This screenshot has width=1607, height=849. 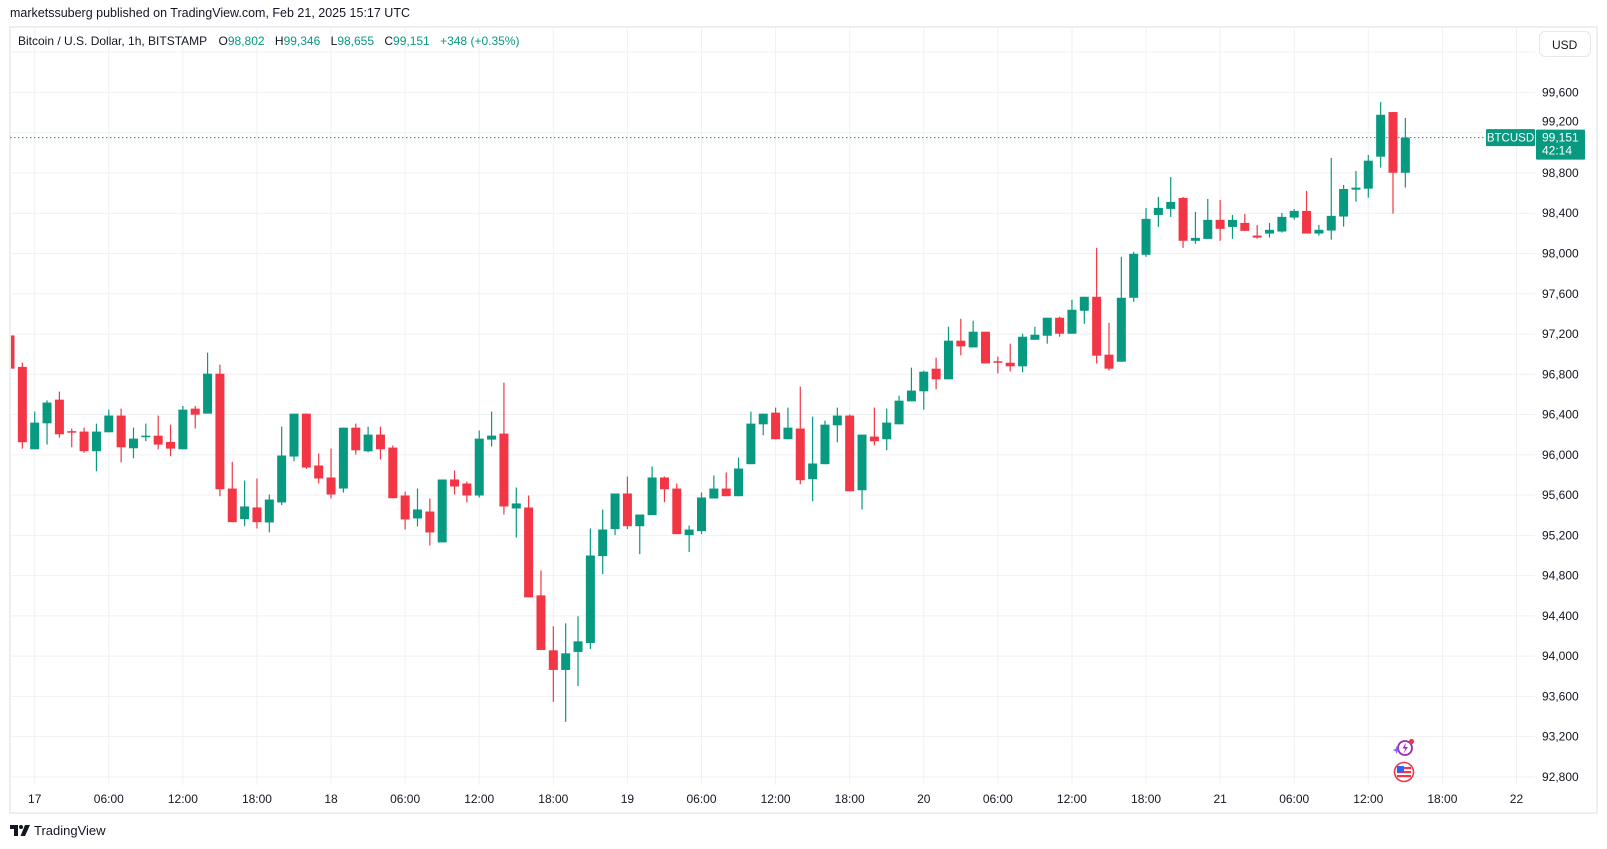 What do you see at coordinates (1404, 772) in the screenshot?
I see `us-flag-icon` at bounding box center [1404, 772].